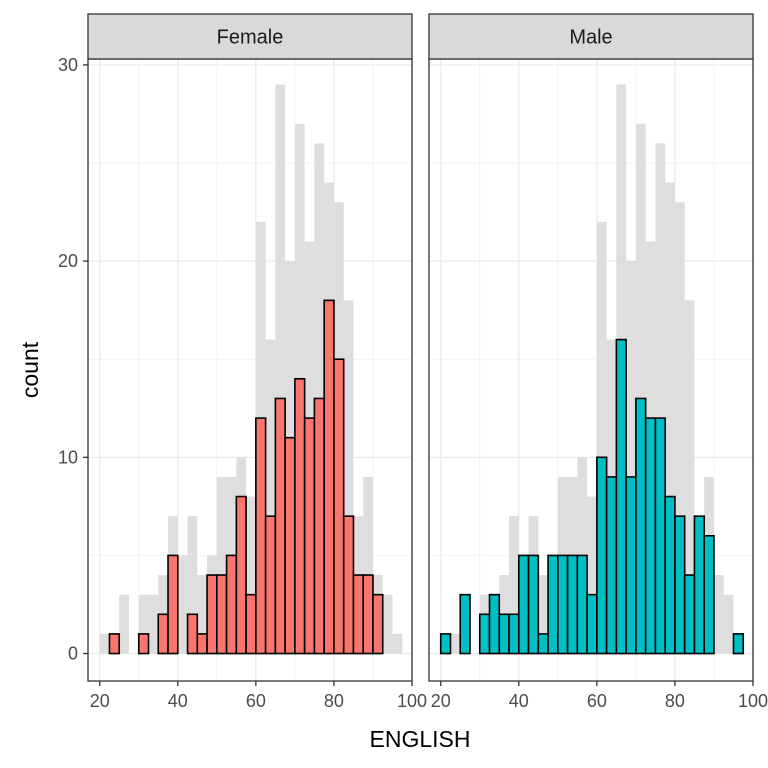 This screenshot has width=768, height=768. I want to click on y-tick-label: 20, so click(68, 261).